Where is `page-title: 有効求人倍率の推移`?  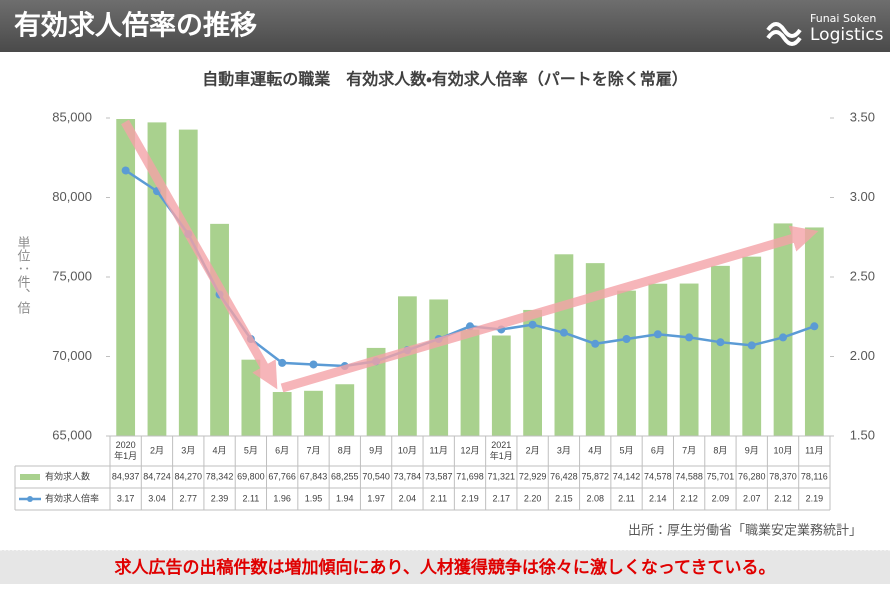
page-title: 有効求人倍率の推移 is located at coordinates (135, 26).